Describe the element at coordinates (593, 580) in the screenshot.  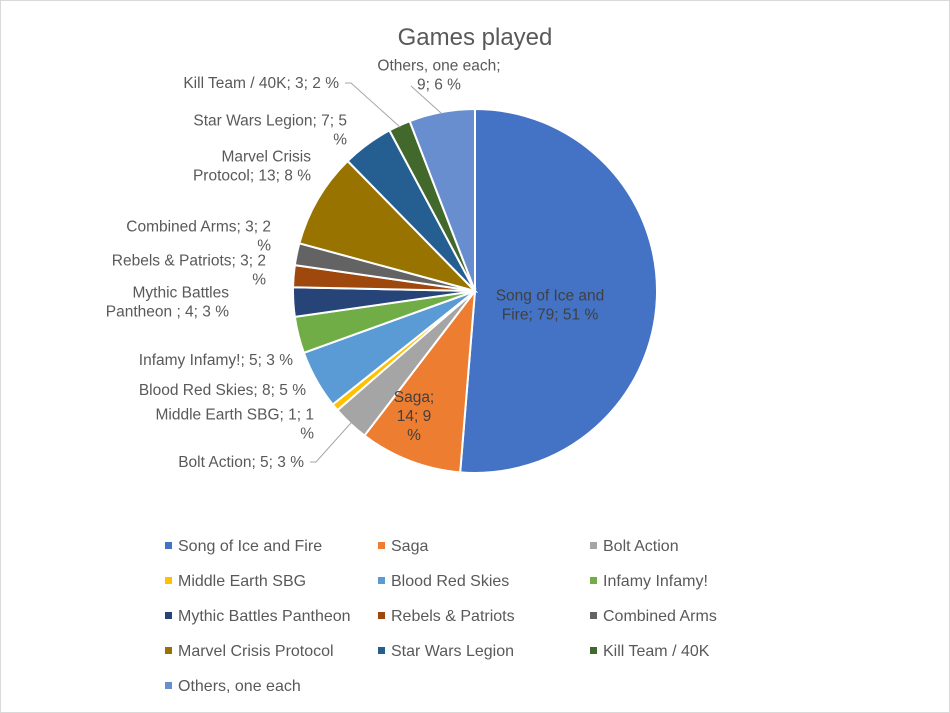
I see `legend-swatch-infamy-infamy` at that location.